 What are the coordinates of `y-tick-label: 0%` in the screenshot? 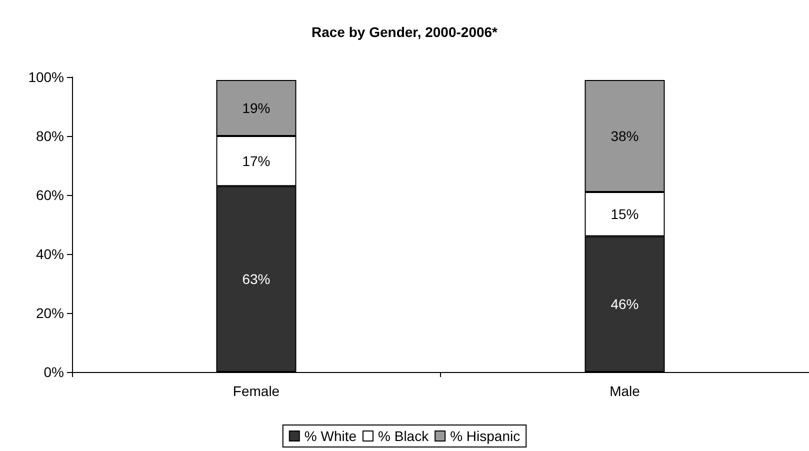 It's located at (54, 372).